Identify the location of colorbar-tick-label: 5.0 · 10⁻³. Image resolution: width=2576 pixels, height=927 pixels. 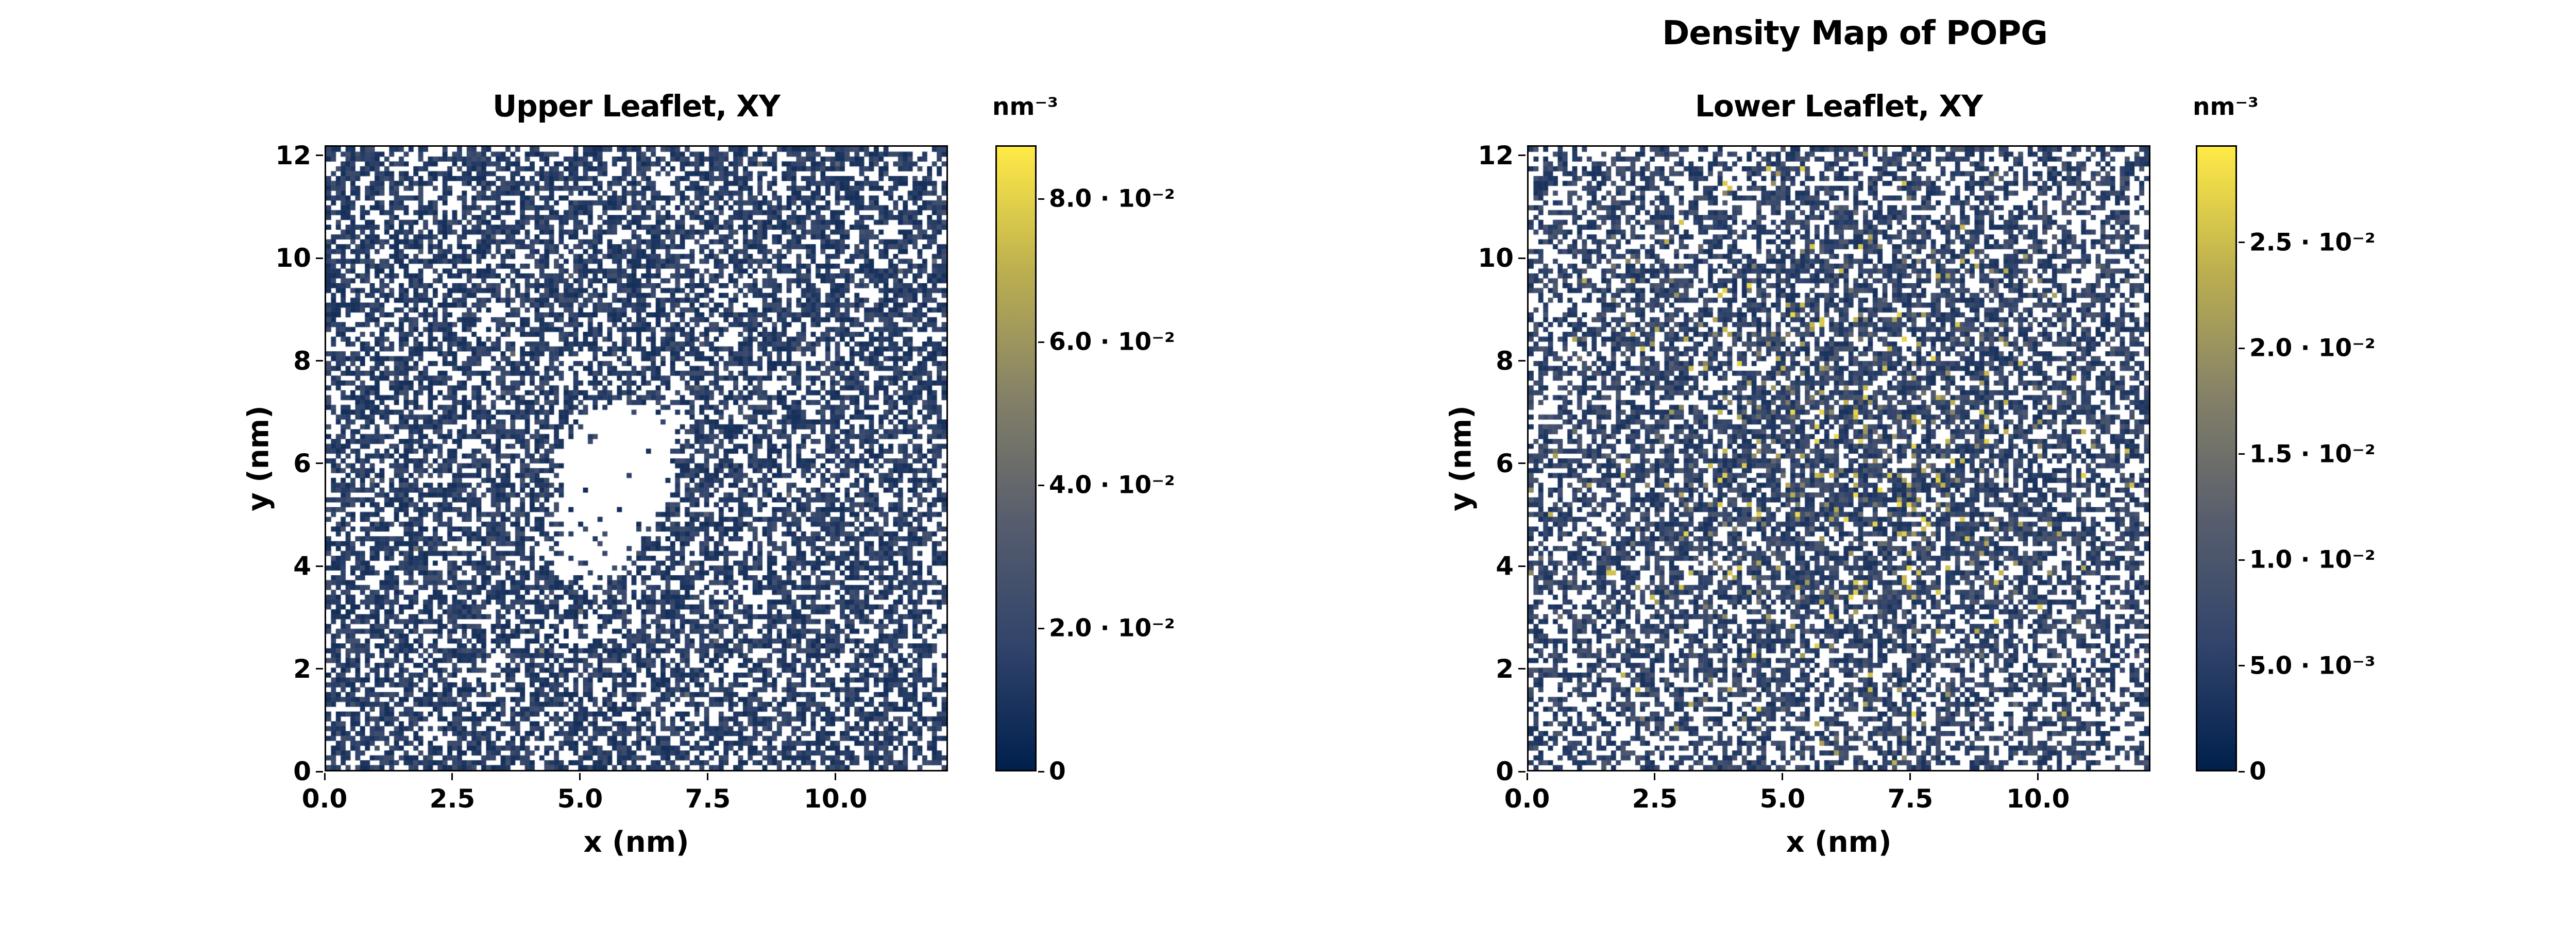
(2312, 665).